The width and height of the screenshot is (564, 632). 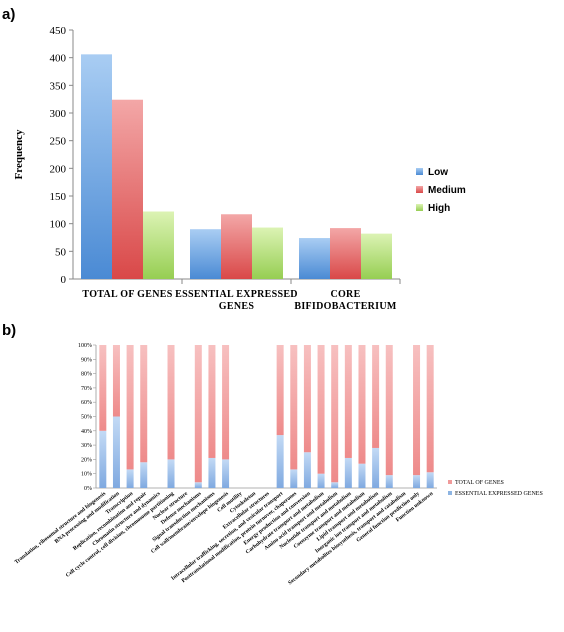 What do you see at coordinates (86, 475) in the screenshot?
I see `y-tick-label: 10%` at bounding box center [86, 475].